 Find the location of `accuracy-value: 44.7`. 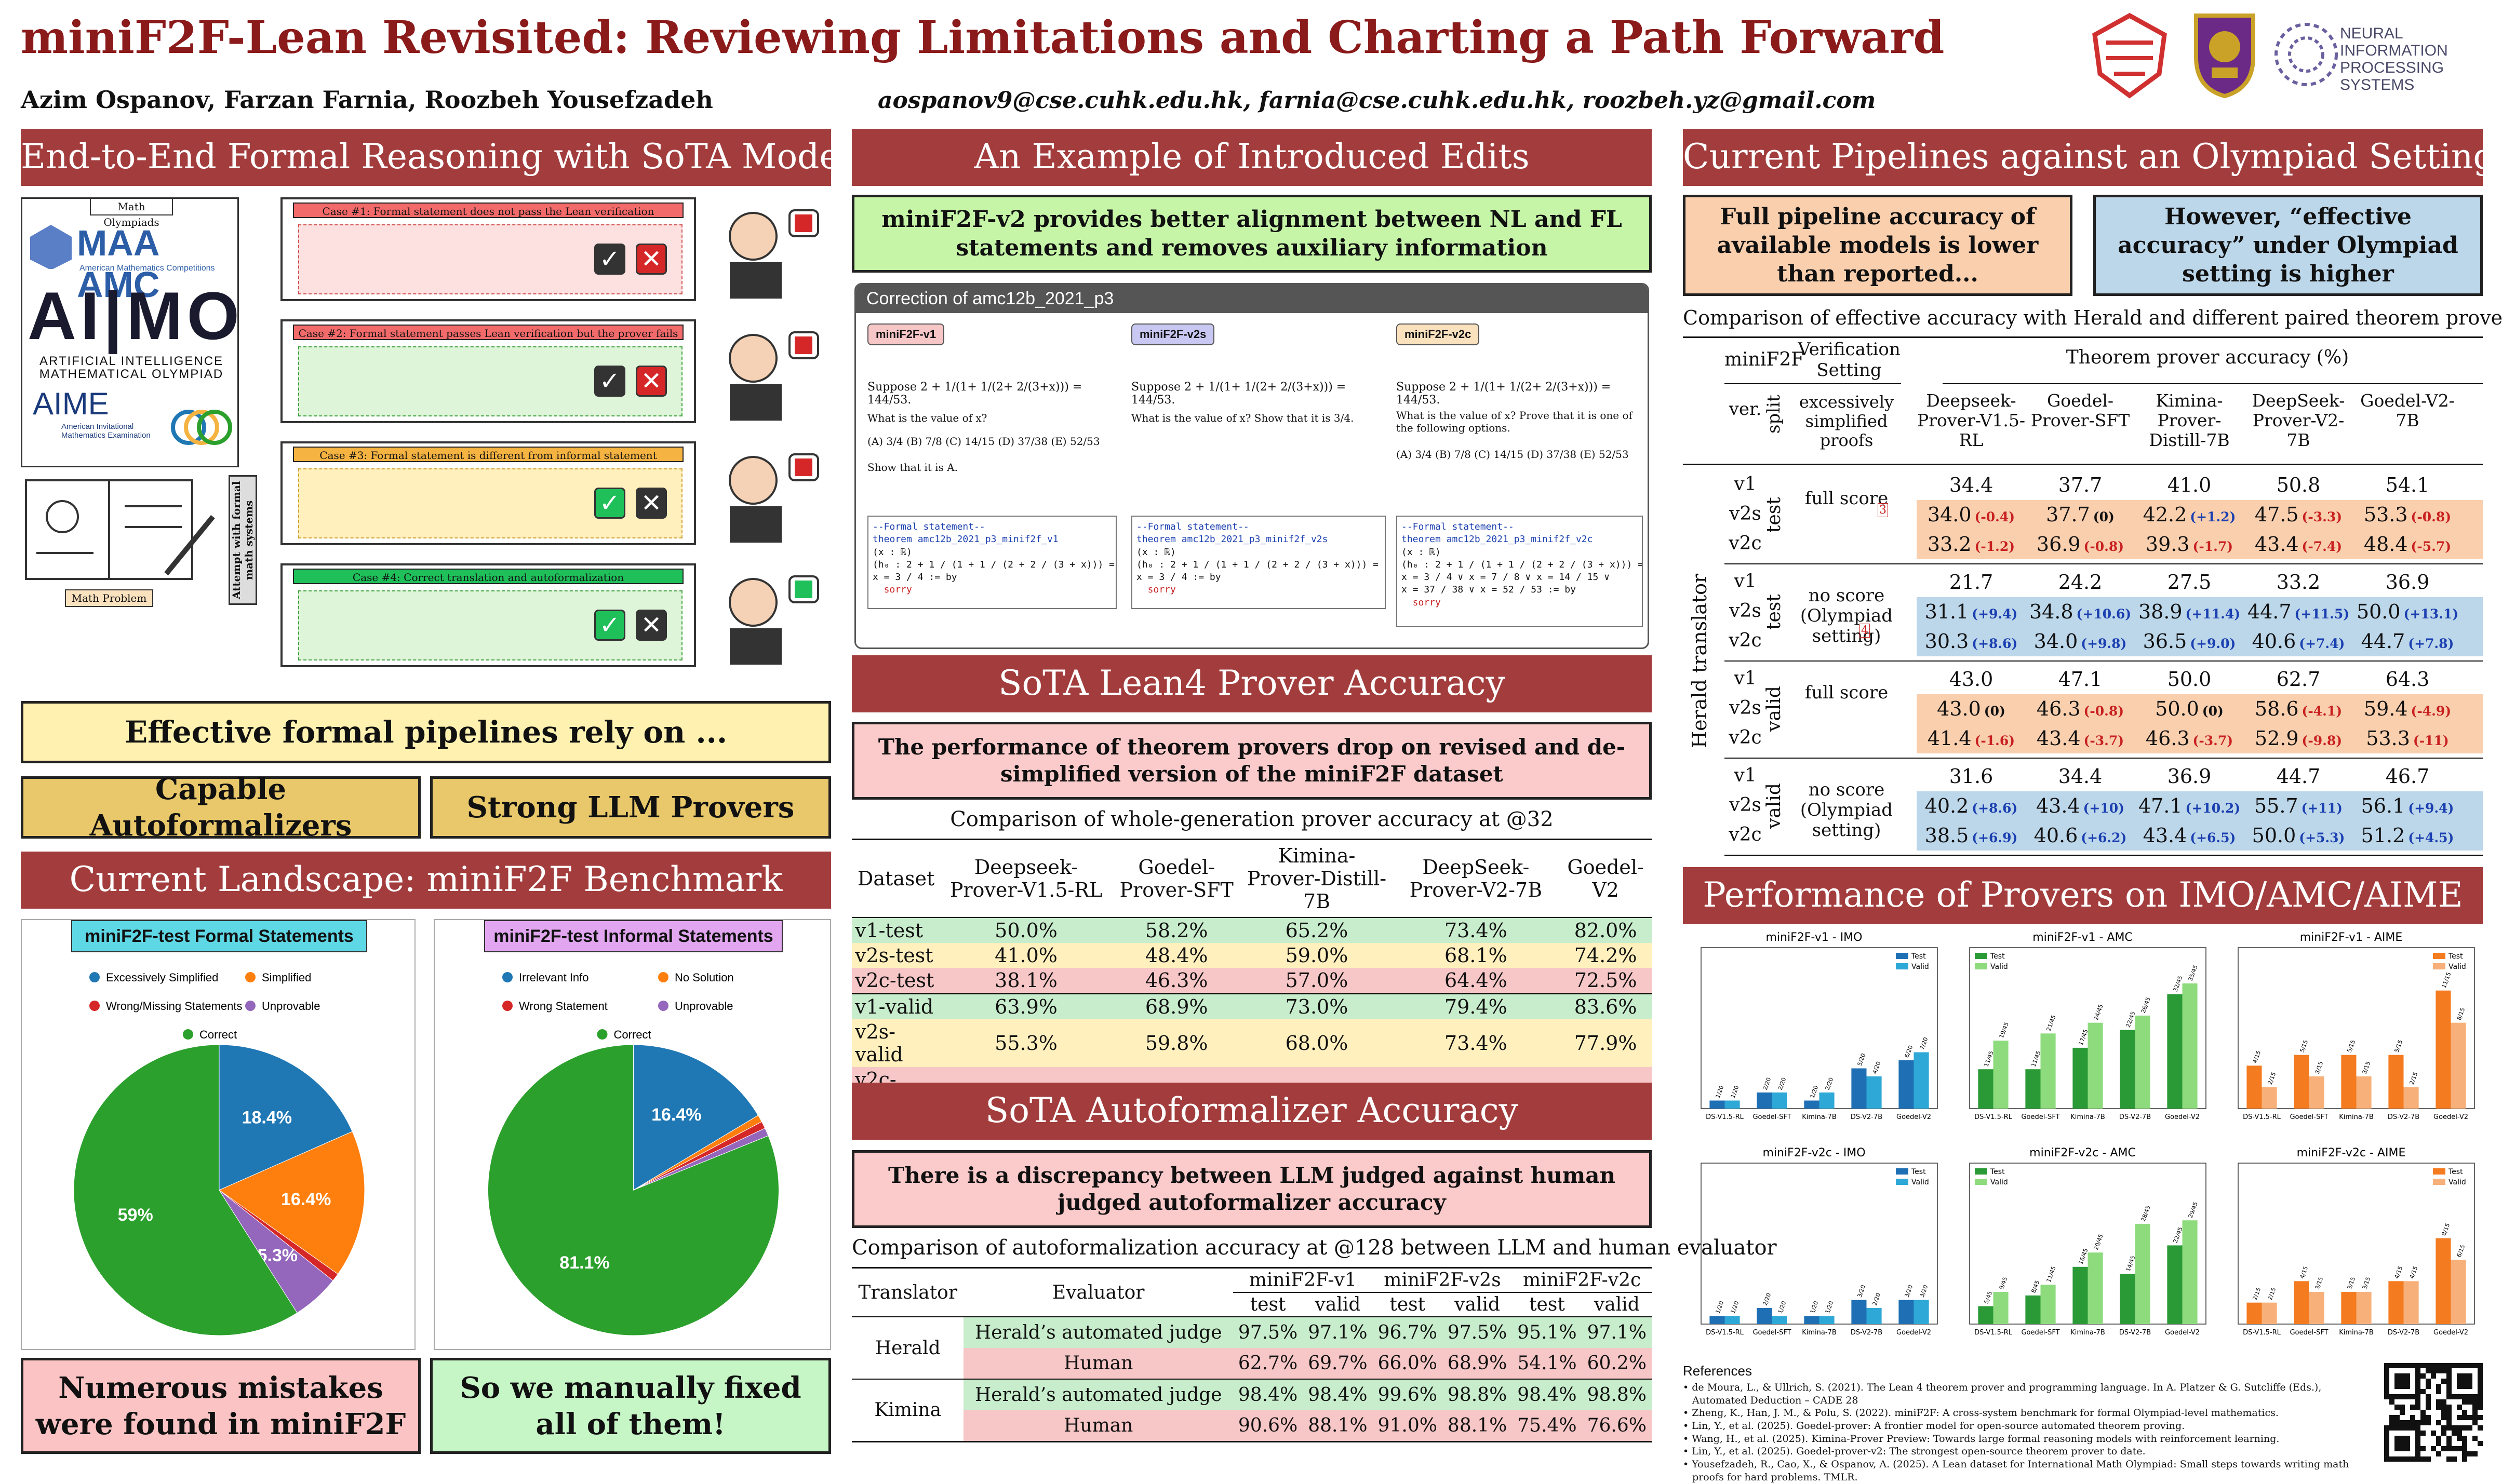

accuracy-value: 44.7 is located at coordinates (2298, 777).